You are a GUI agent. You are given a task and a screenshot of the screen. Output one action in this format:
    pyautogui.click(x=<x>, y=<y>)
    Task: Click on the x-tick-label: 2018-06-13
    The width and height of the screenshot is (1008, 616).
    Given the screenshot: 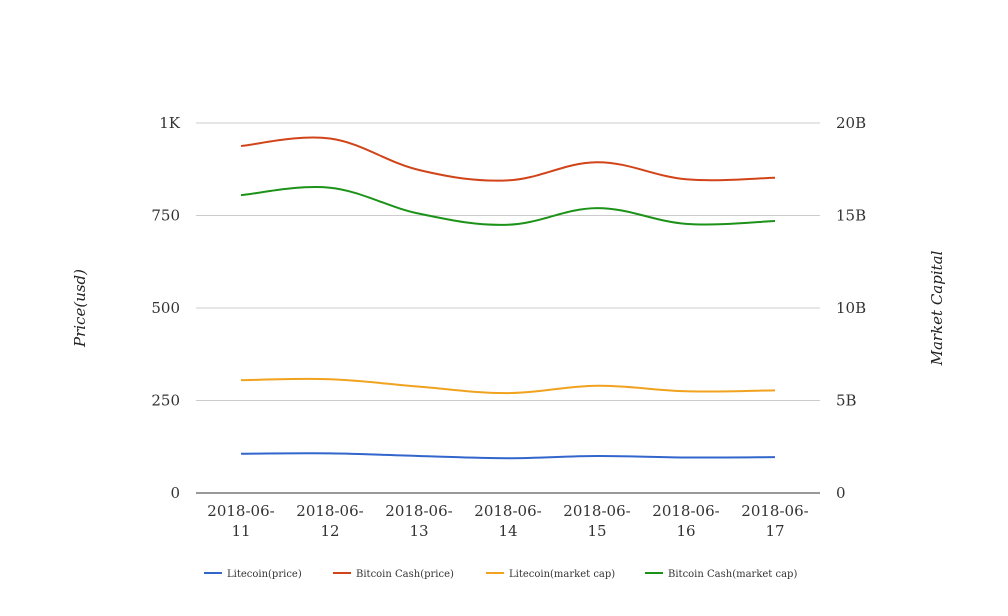 What is the action you would take?
    pyautogui.click(x=418, y=521)
    